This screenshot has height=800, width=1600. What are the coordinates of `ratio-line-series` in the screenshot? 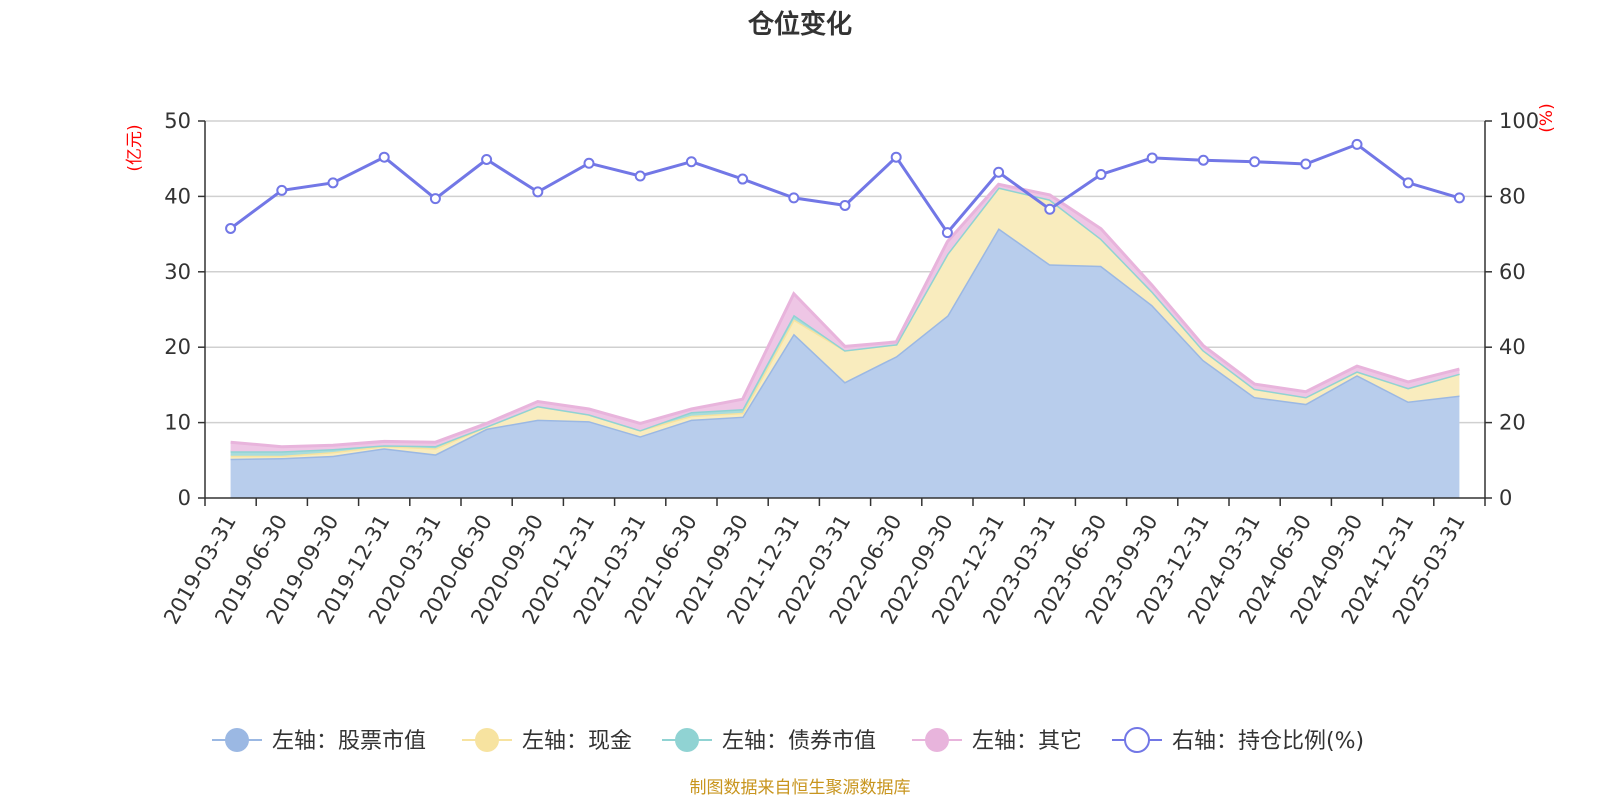 It's located at (845, 188).